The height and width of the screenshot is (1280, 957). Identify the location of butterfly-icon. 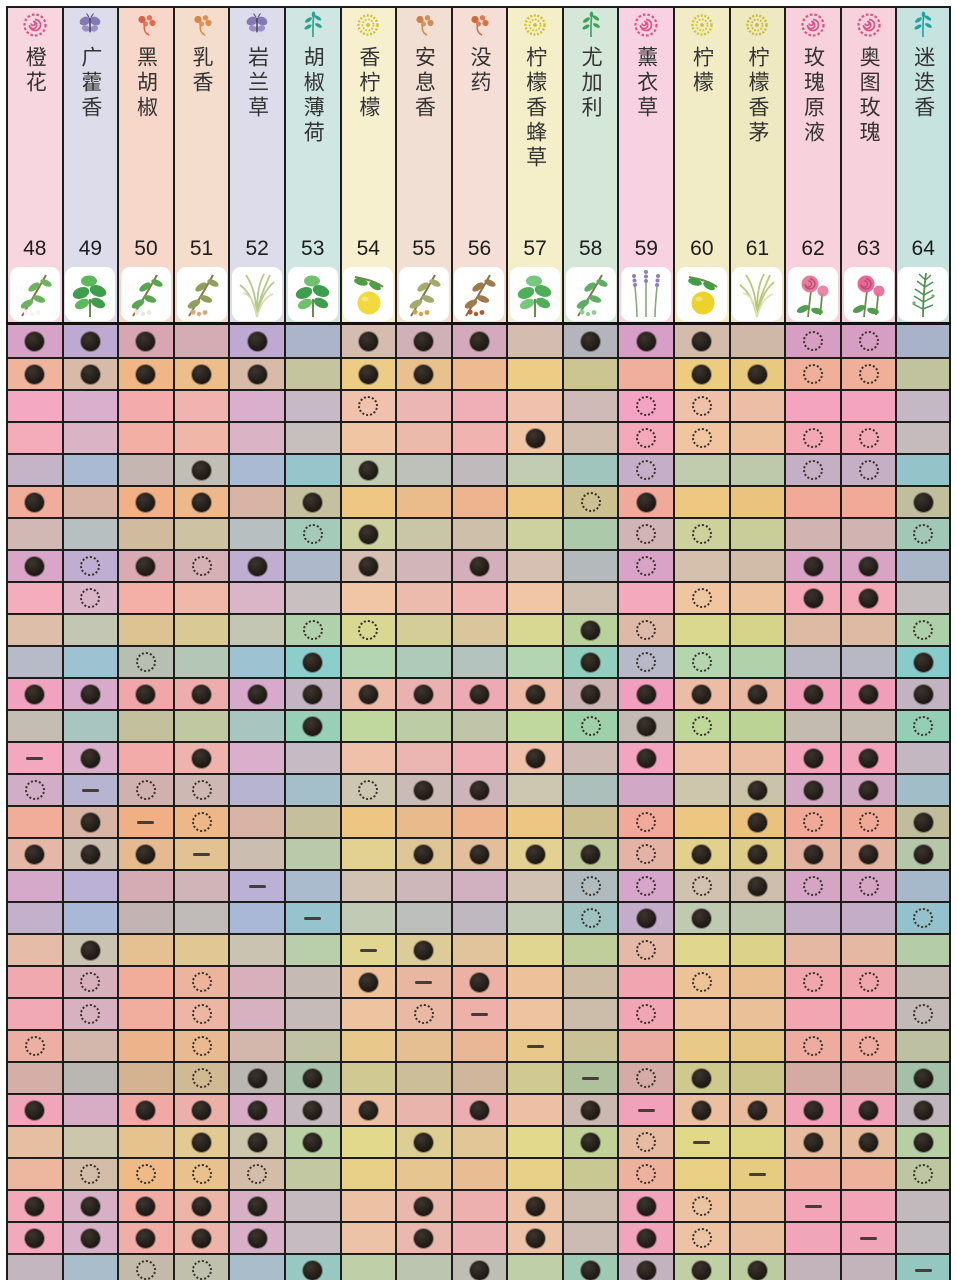
(257, 25).